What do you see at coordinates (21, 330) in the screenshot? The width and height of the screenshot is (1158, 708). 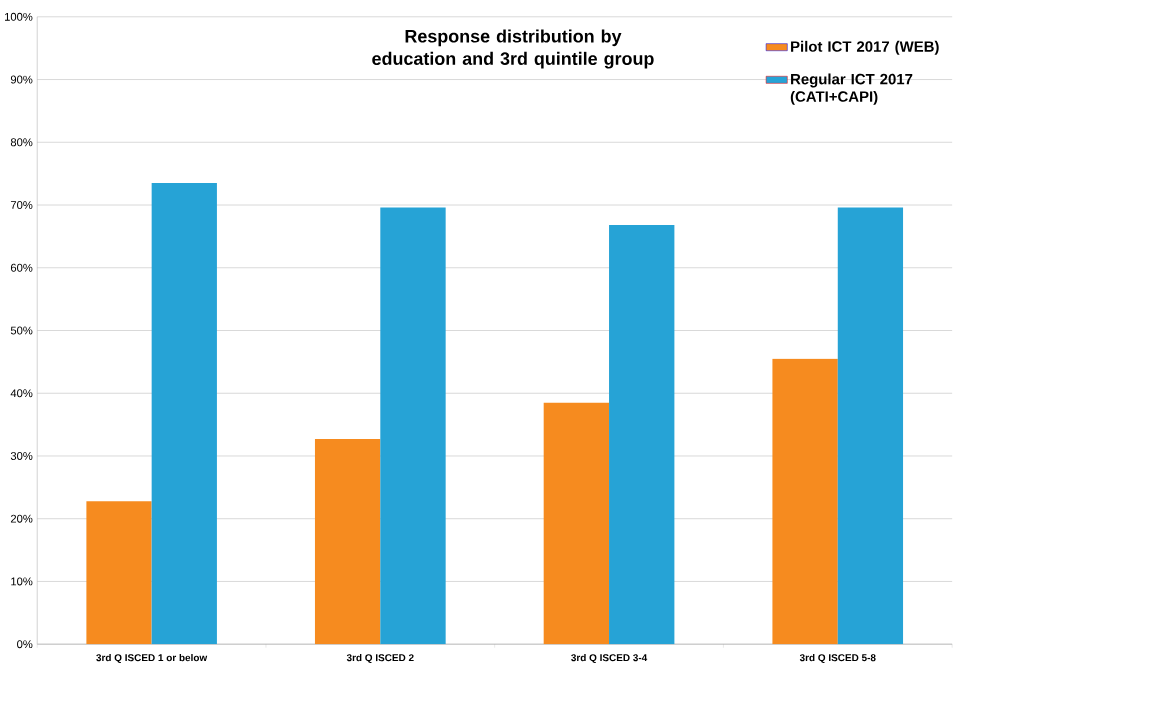 I see `y-tick-label: 50%` at bounding box center [21, 330].